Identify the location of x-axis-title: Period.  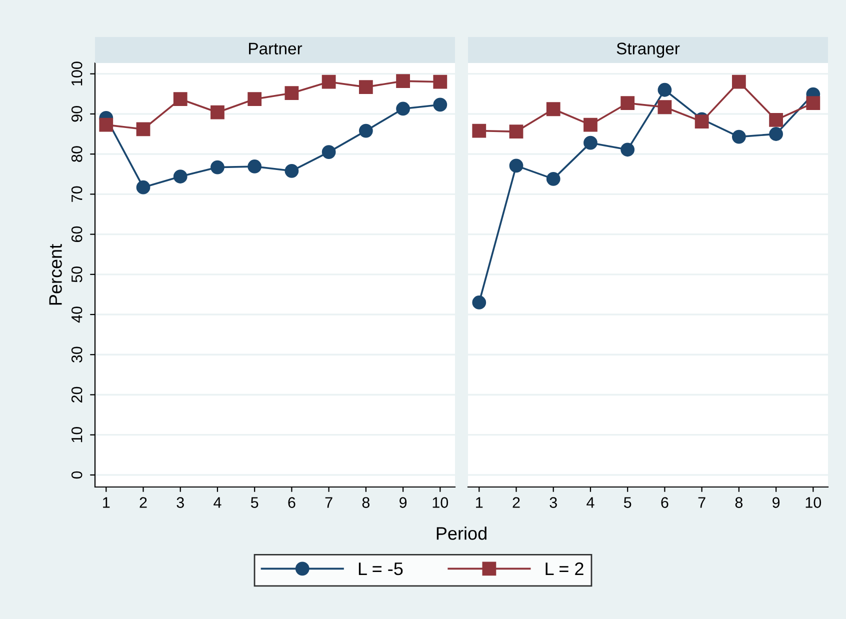
(461, 533).